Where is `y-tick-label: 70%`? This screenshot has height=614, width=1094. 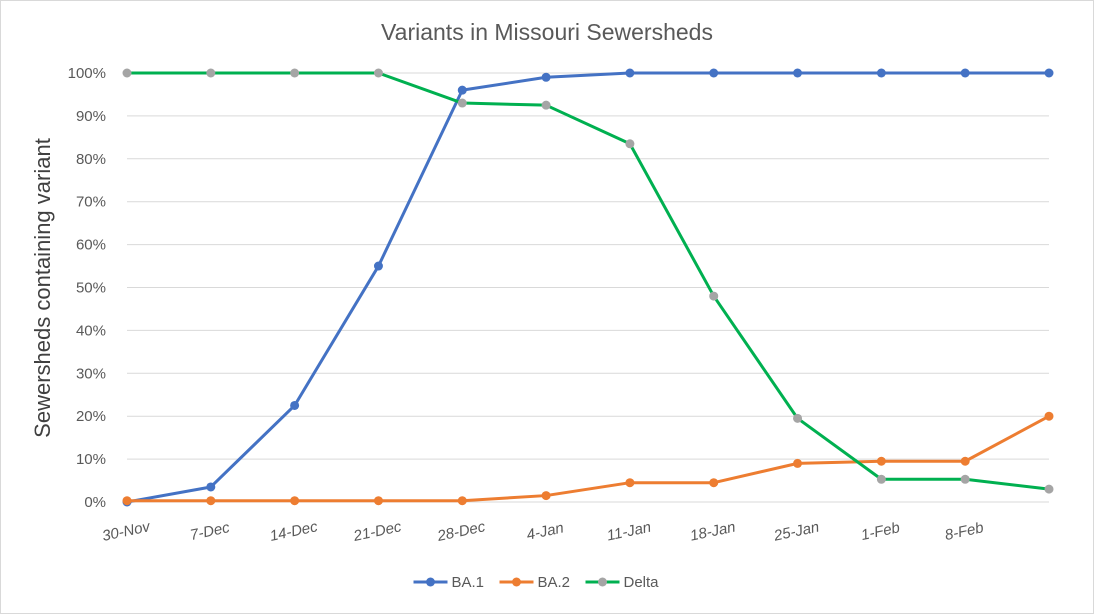
y-tick-label: 70% is located at coordinates (91, 202).